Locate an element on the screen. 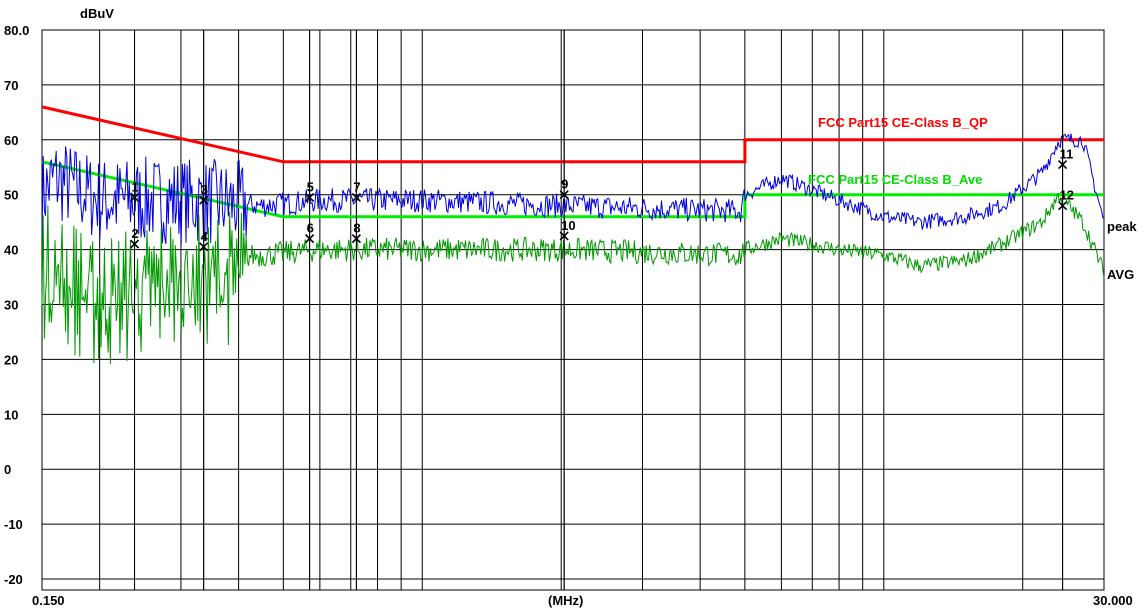 The height and width of the screenshot is (612, 1148). marker-label: 3 is located at coordinates (204, 189).